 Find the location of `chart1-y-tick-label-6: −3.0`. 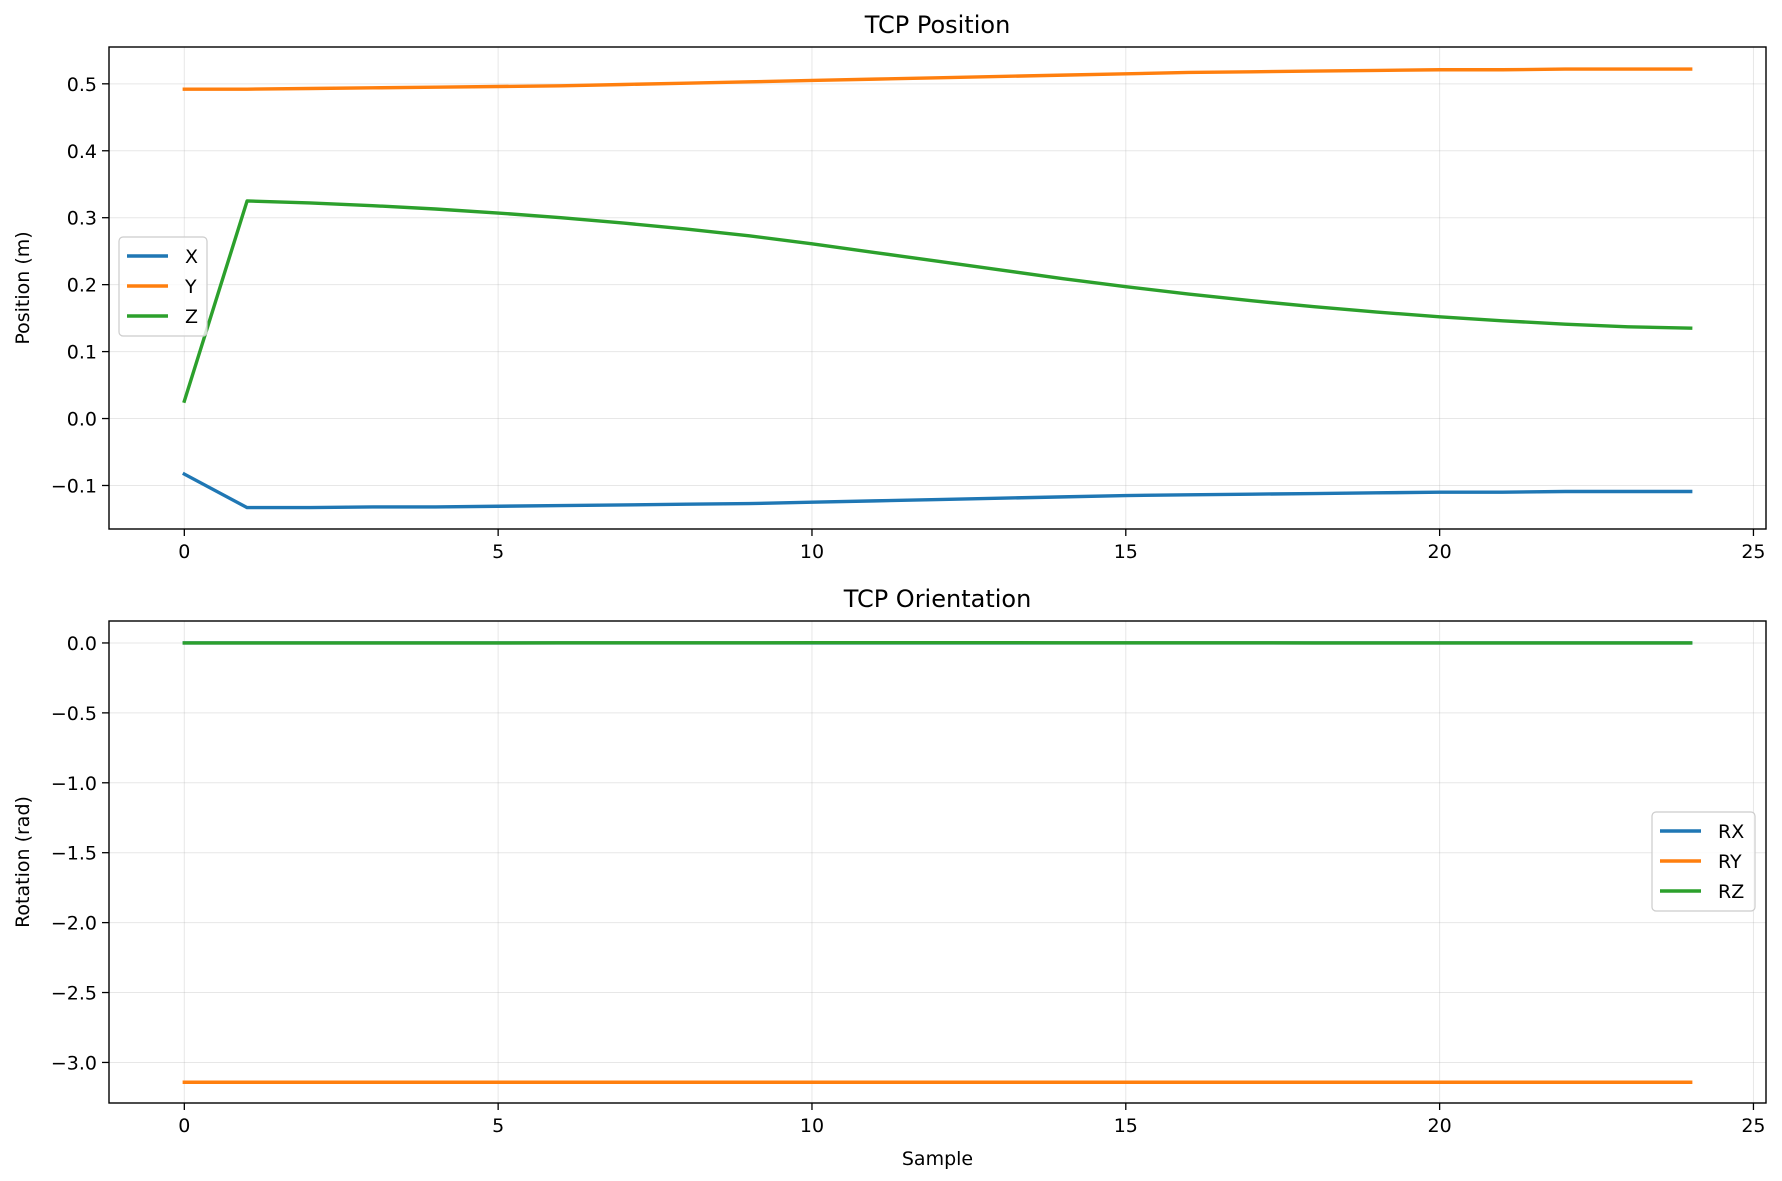

chart1-y-tick-label-6: −3.0 is located at coordinates (74, 1063).